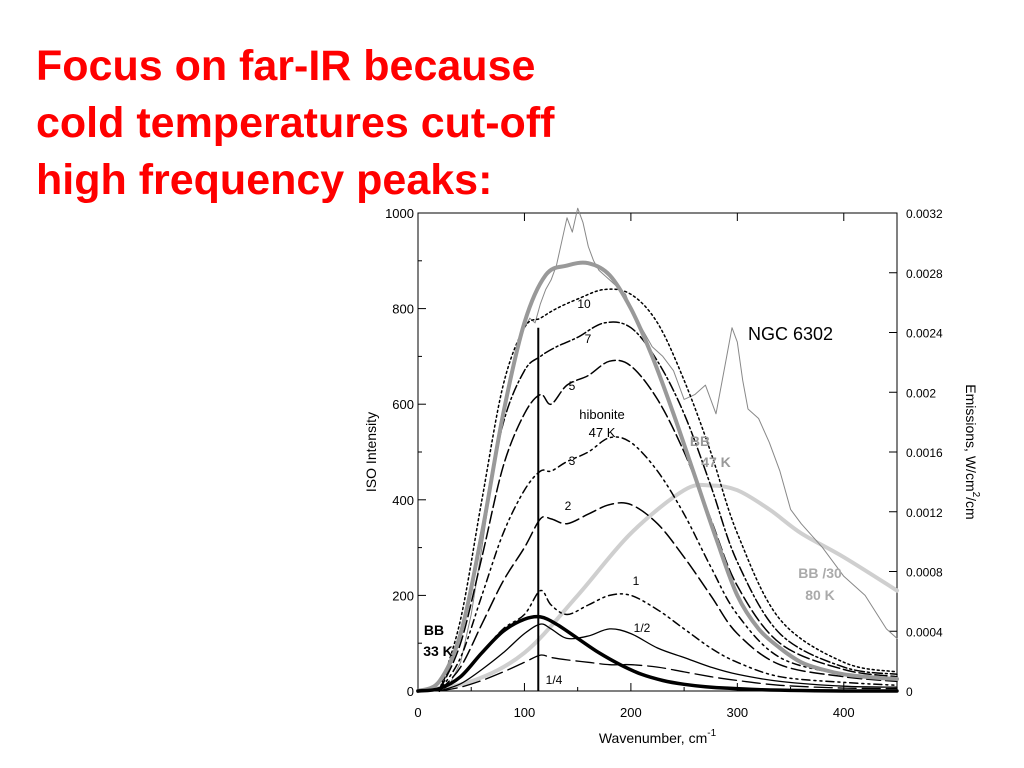  Describe the element at coordinates (700, 441) in the screenshot. I see `annotation-bb47: BB` at that location.